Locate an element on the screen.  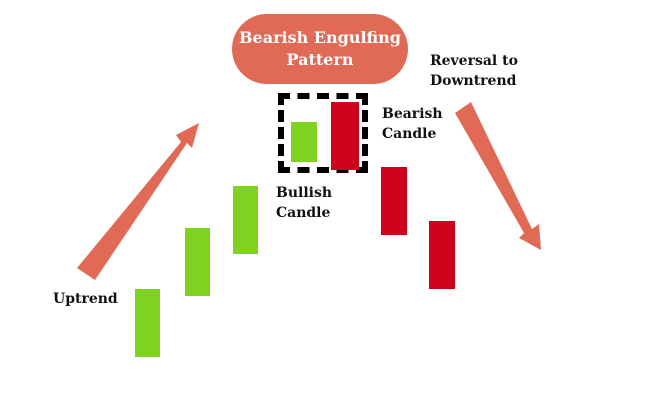
bullish-candle-label-line1: Bullish is located at coordinates (304, 193).